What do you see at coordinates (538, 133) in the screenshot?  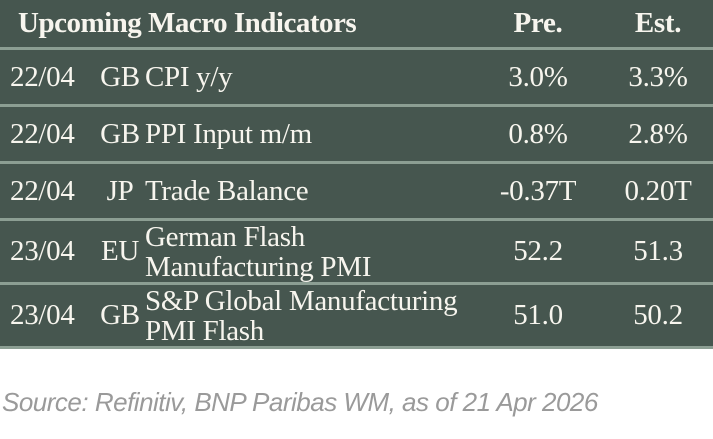 I see `row-pre-value: 0.8%` at bounding box center [538, 133].